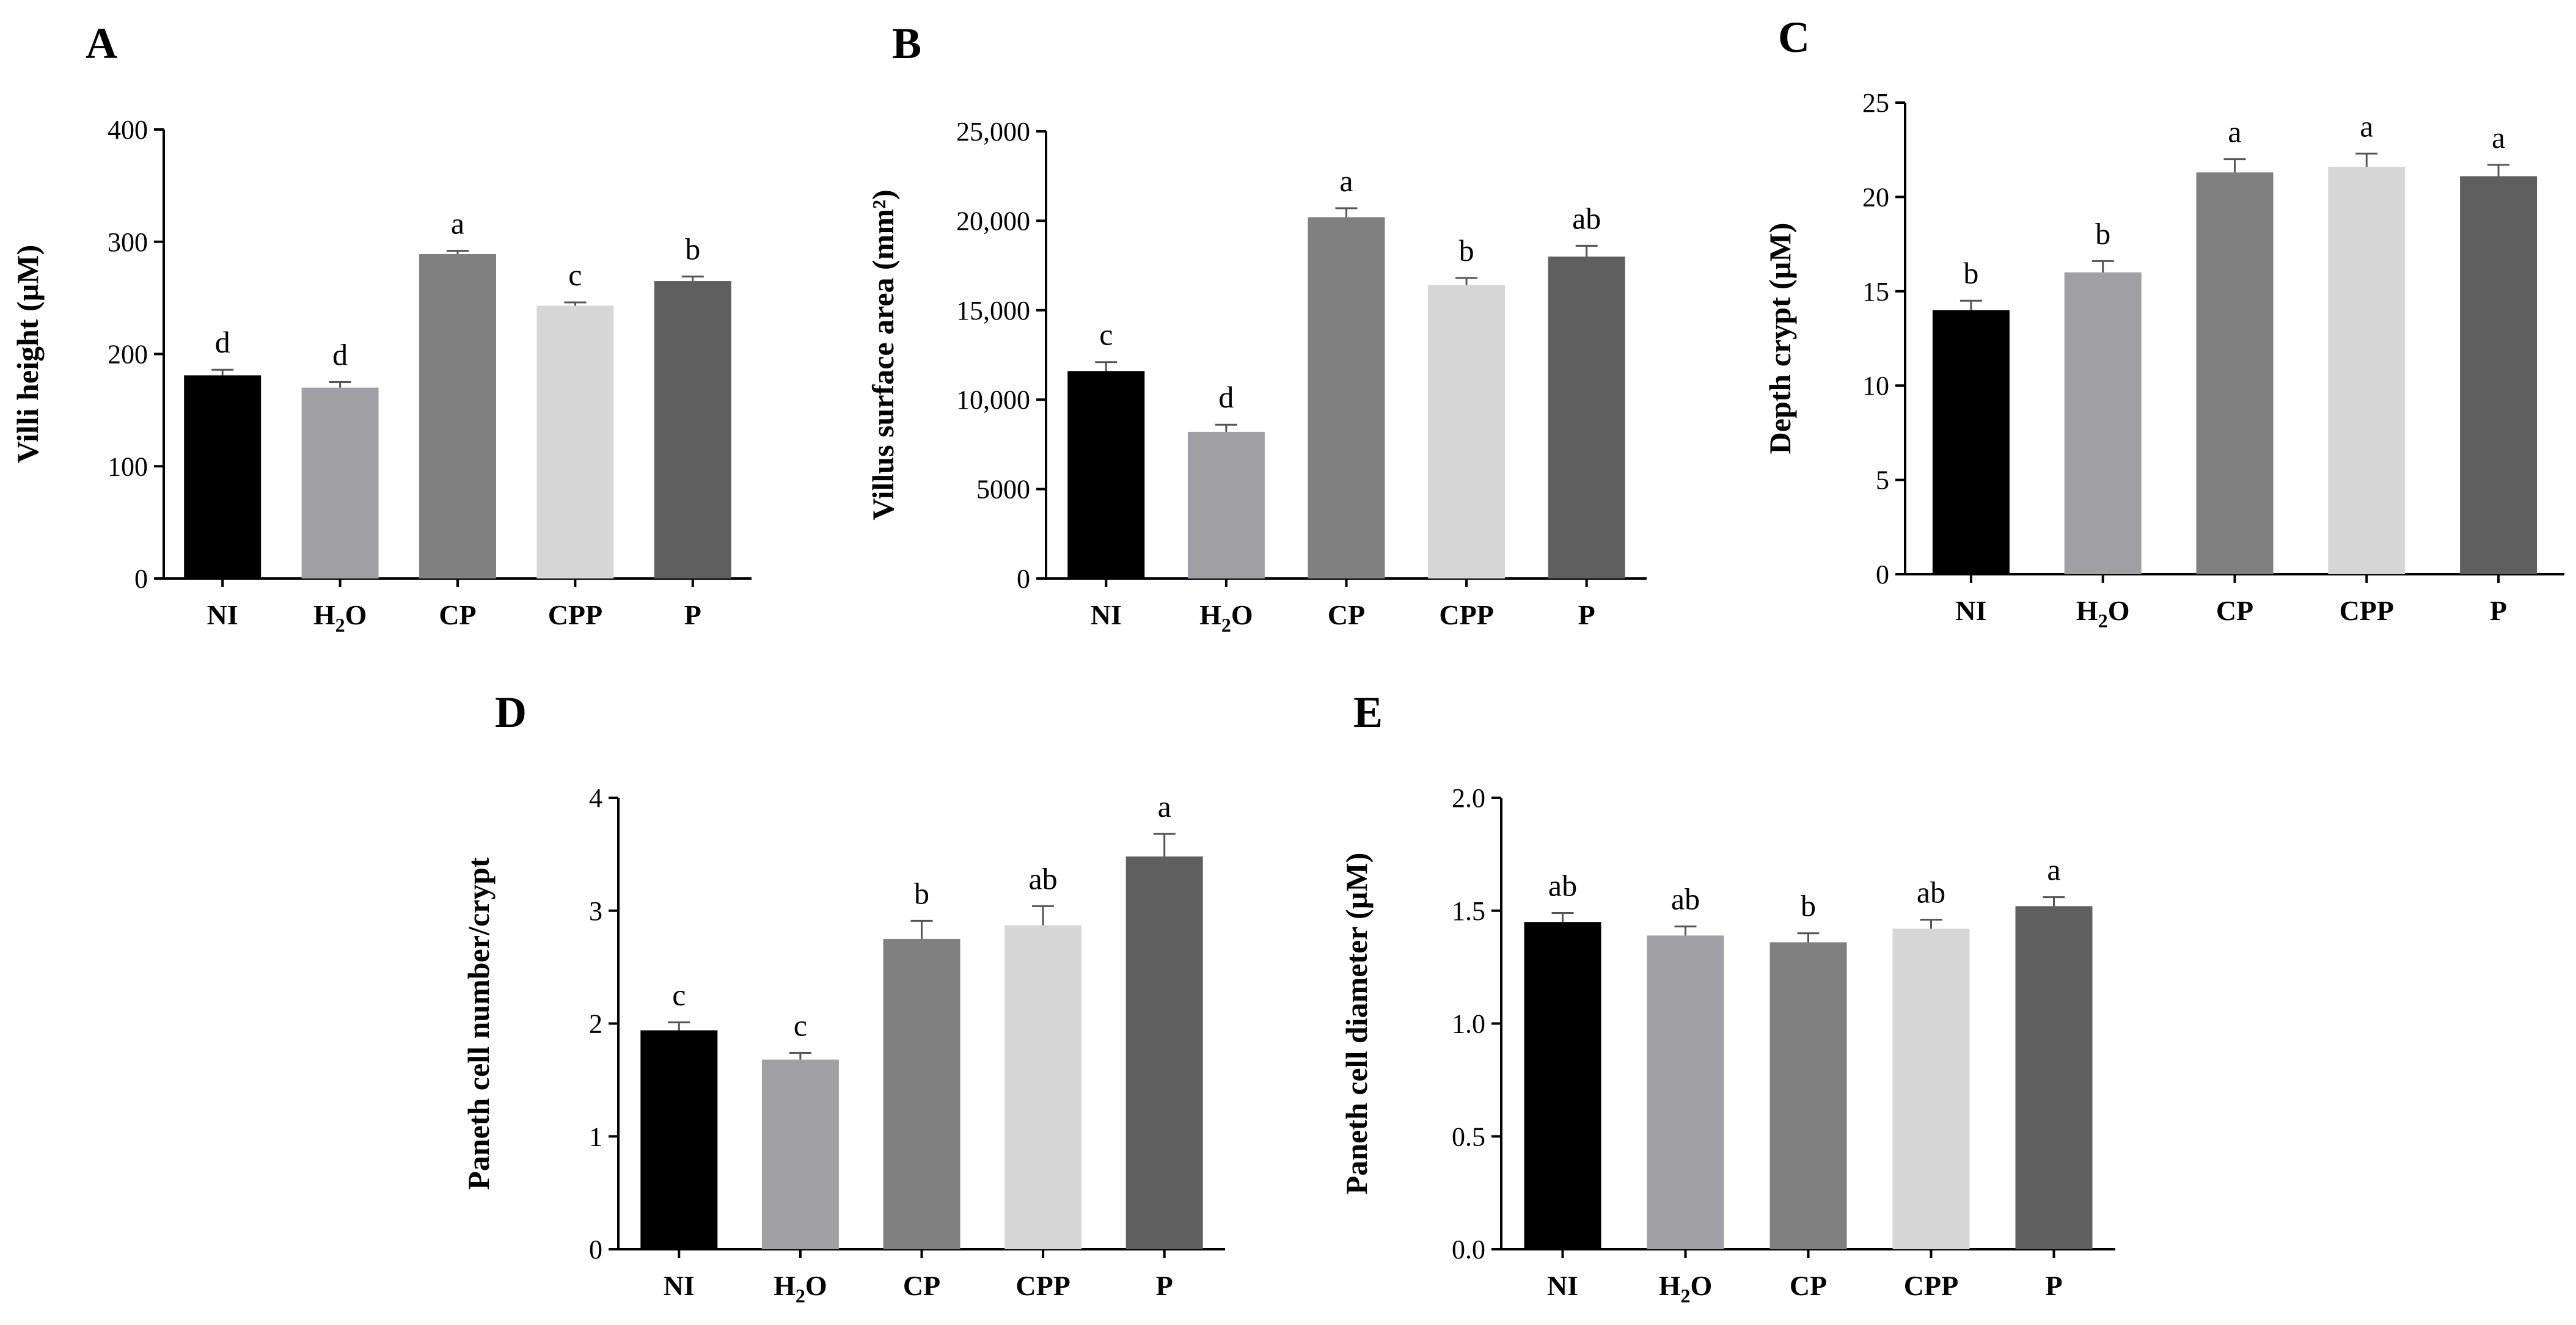  I want to click on y-tick-label: 10, so click(1875, 386).